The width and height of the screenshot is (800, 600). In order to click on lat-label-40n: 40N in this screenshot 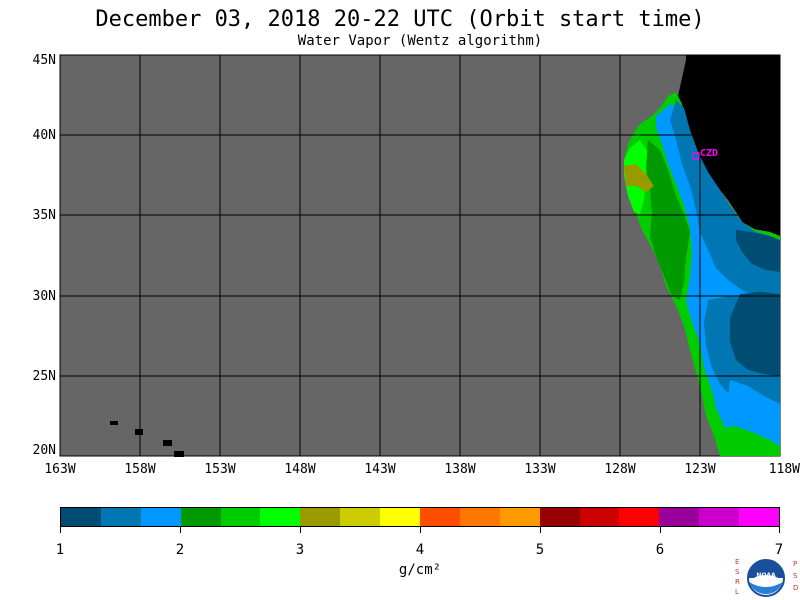, I will do `click(44, 135)`.